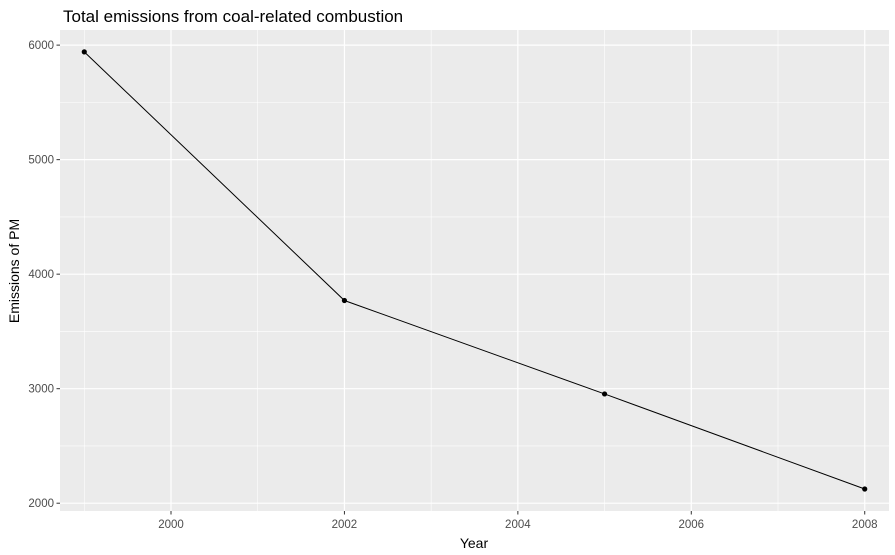 The image size is (895, 555). Describe the element at coordinates (41, 390) in the screenshot. I see `y-tick-label: 3000` at that location.